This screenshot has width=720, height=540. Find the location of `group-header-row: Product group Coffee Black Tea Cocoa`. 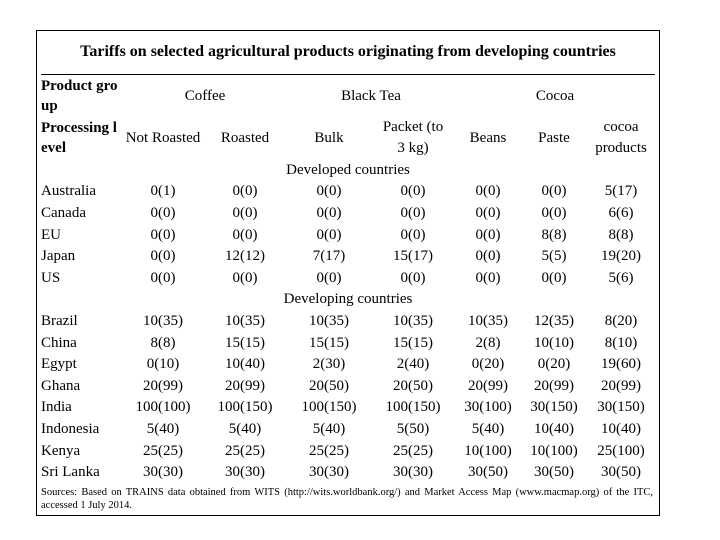

group-header-row: Product group Coffee Black Tea Cocoa is located at coordinates (348, 96).